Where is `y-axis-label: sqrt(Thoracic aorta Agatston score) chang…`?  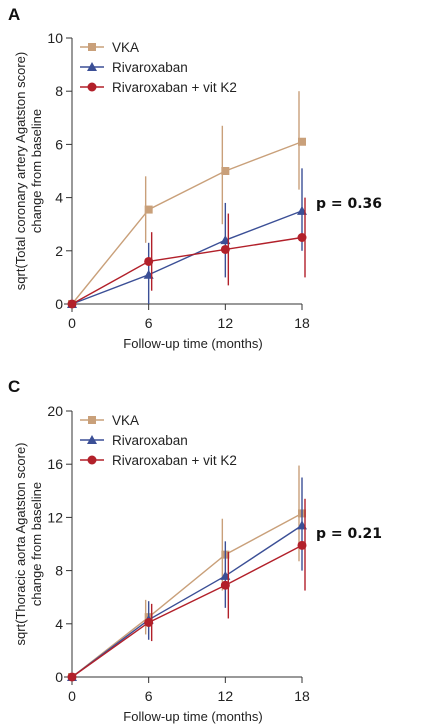
y-axis-label: sqrt(Thoracic aorta Agatston score) chang… is located at coordinates (28, 543).